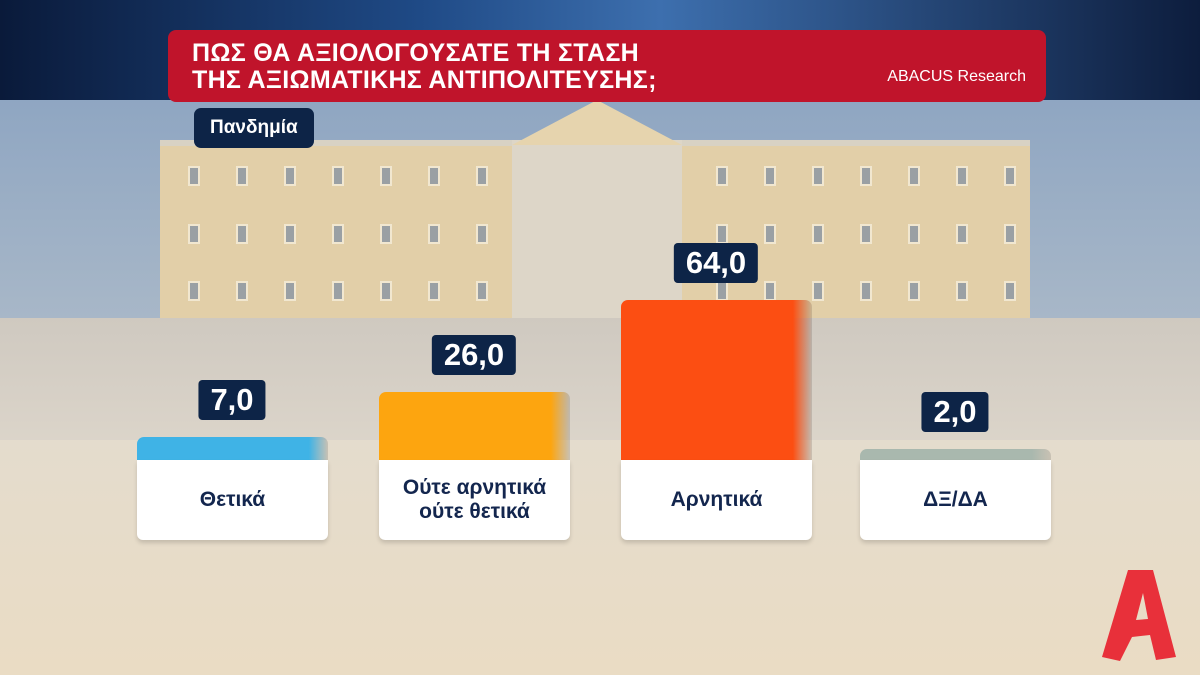 This screenshot has height=675, width=1200. What do you see at coordinates (597, 230) in the screenshot?
I see `parliament-portico-image` at bounding box center [597, 230].